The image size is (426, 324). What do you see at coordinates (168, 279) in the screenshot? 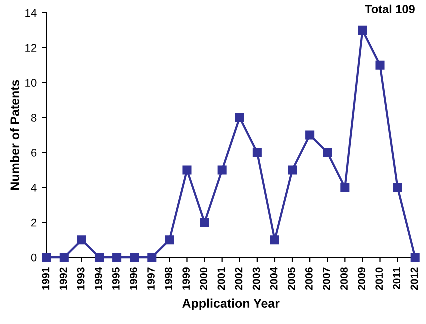
I see `x-tick-label: 1998` at bounding box center [168, 279].